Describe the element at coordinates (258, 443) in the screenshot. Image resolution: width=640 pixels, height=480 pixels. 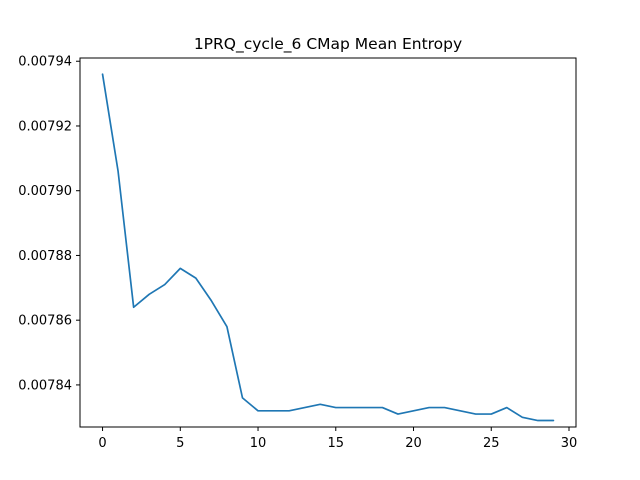
I see `x-tick-label: 10` at that location.